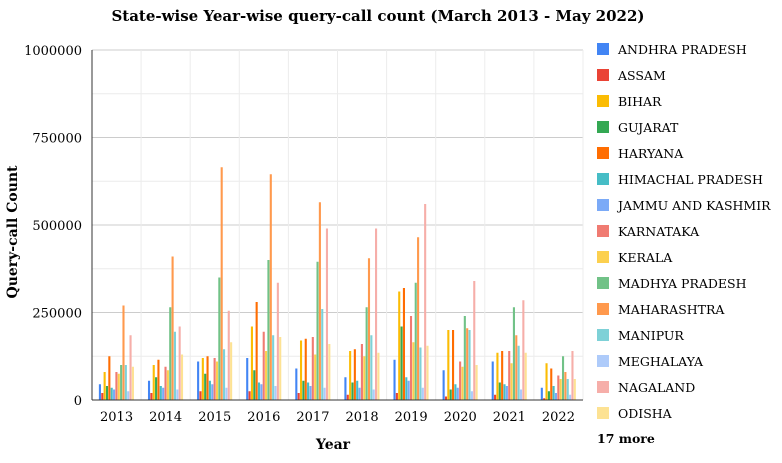 The height and width of the screenshot is (463, 782). I want to click on legend-item: MEGHALAYA, so click(650, 361).